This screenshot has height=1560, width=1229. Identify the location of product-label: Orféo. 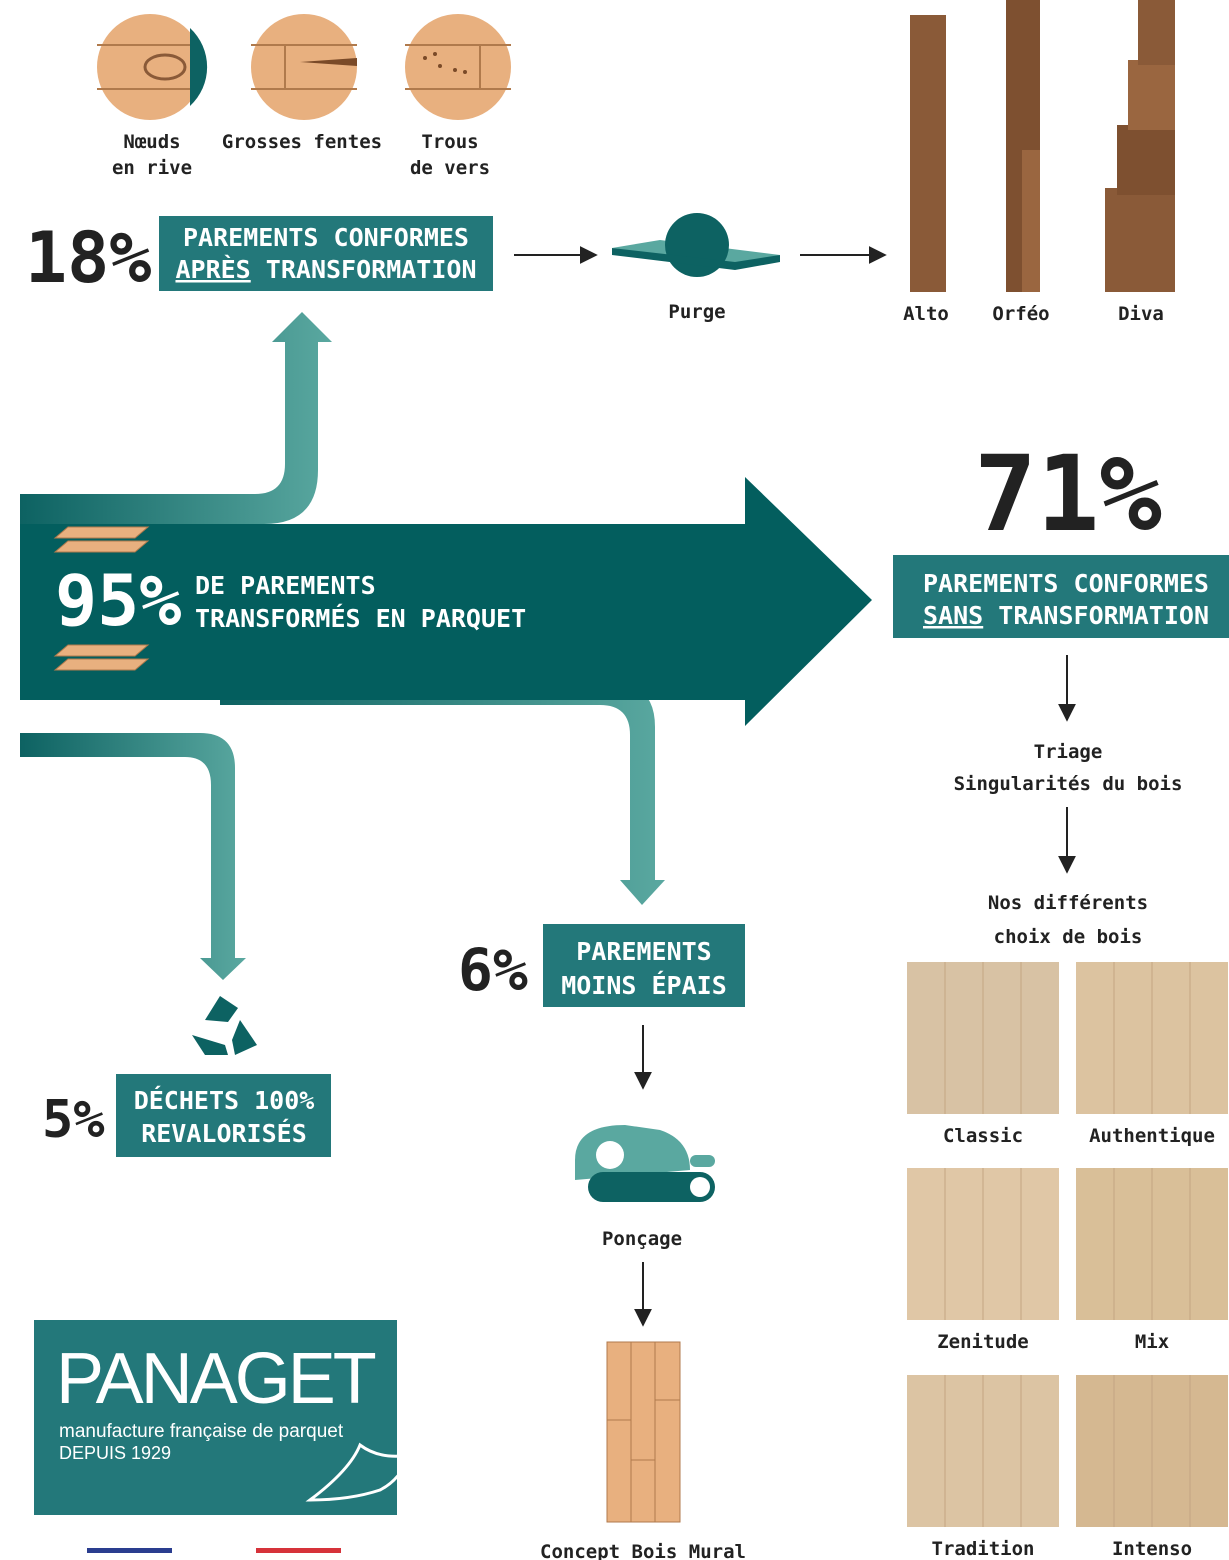
(1020, 314).